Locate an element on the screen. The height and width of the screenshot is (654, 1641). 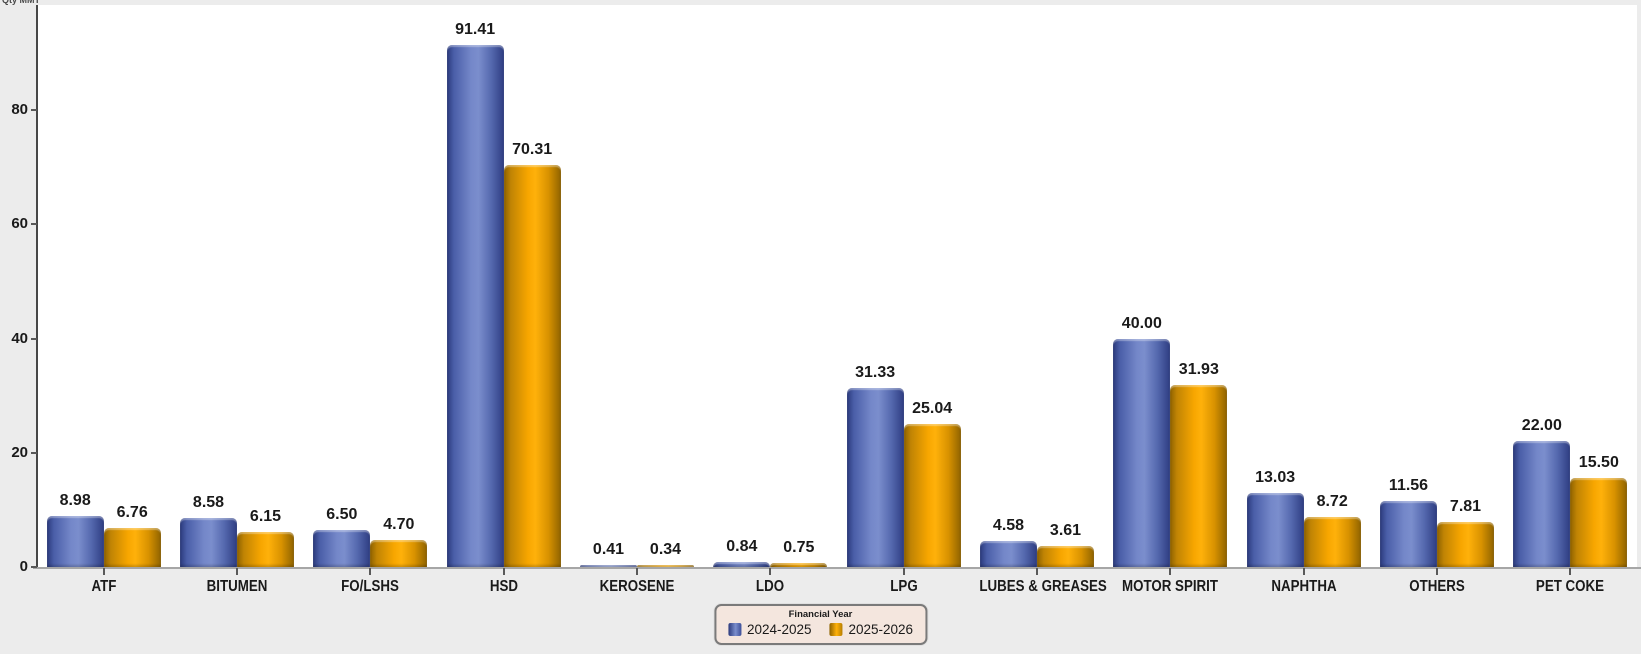
category-label-ldo: LDO is located at coordinates (770, 586).